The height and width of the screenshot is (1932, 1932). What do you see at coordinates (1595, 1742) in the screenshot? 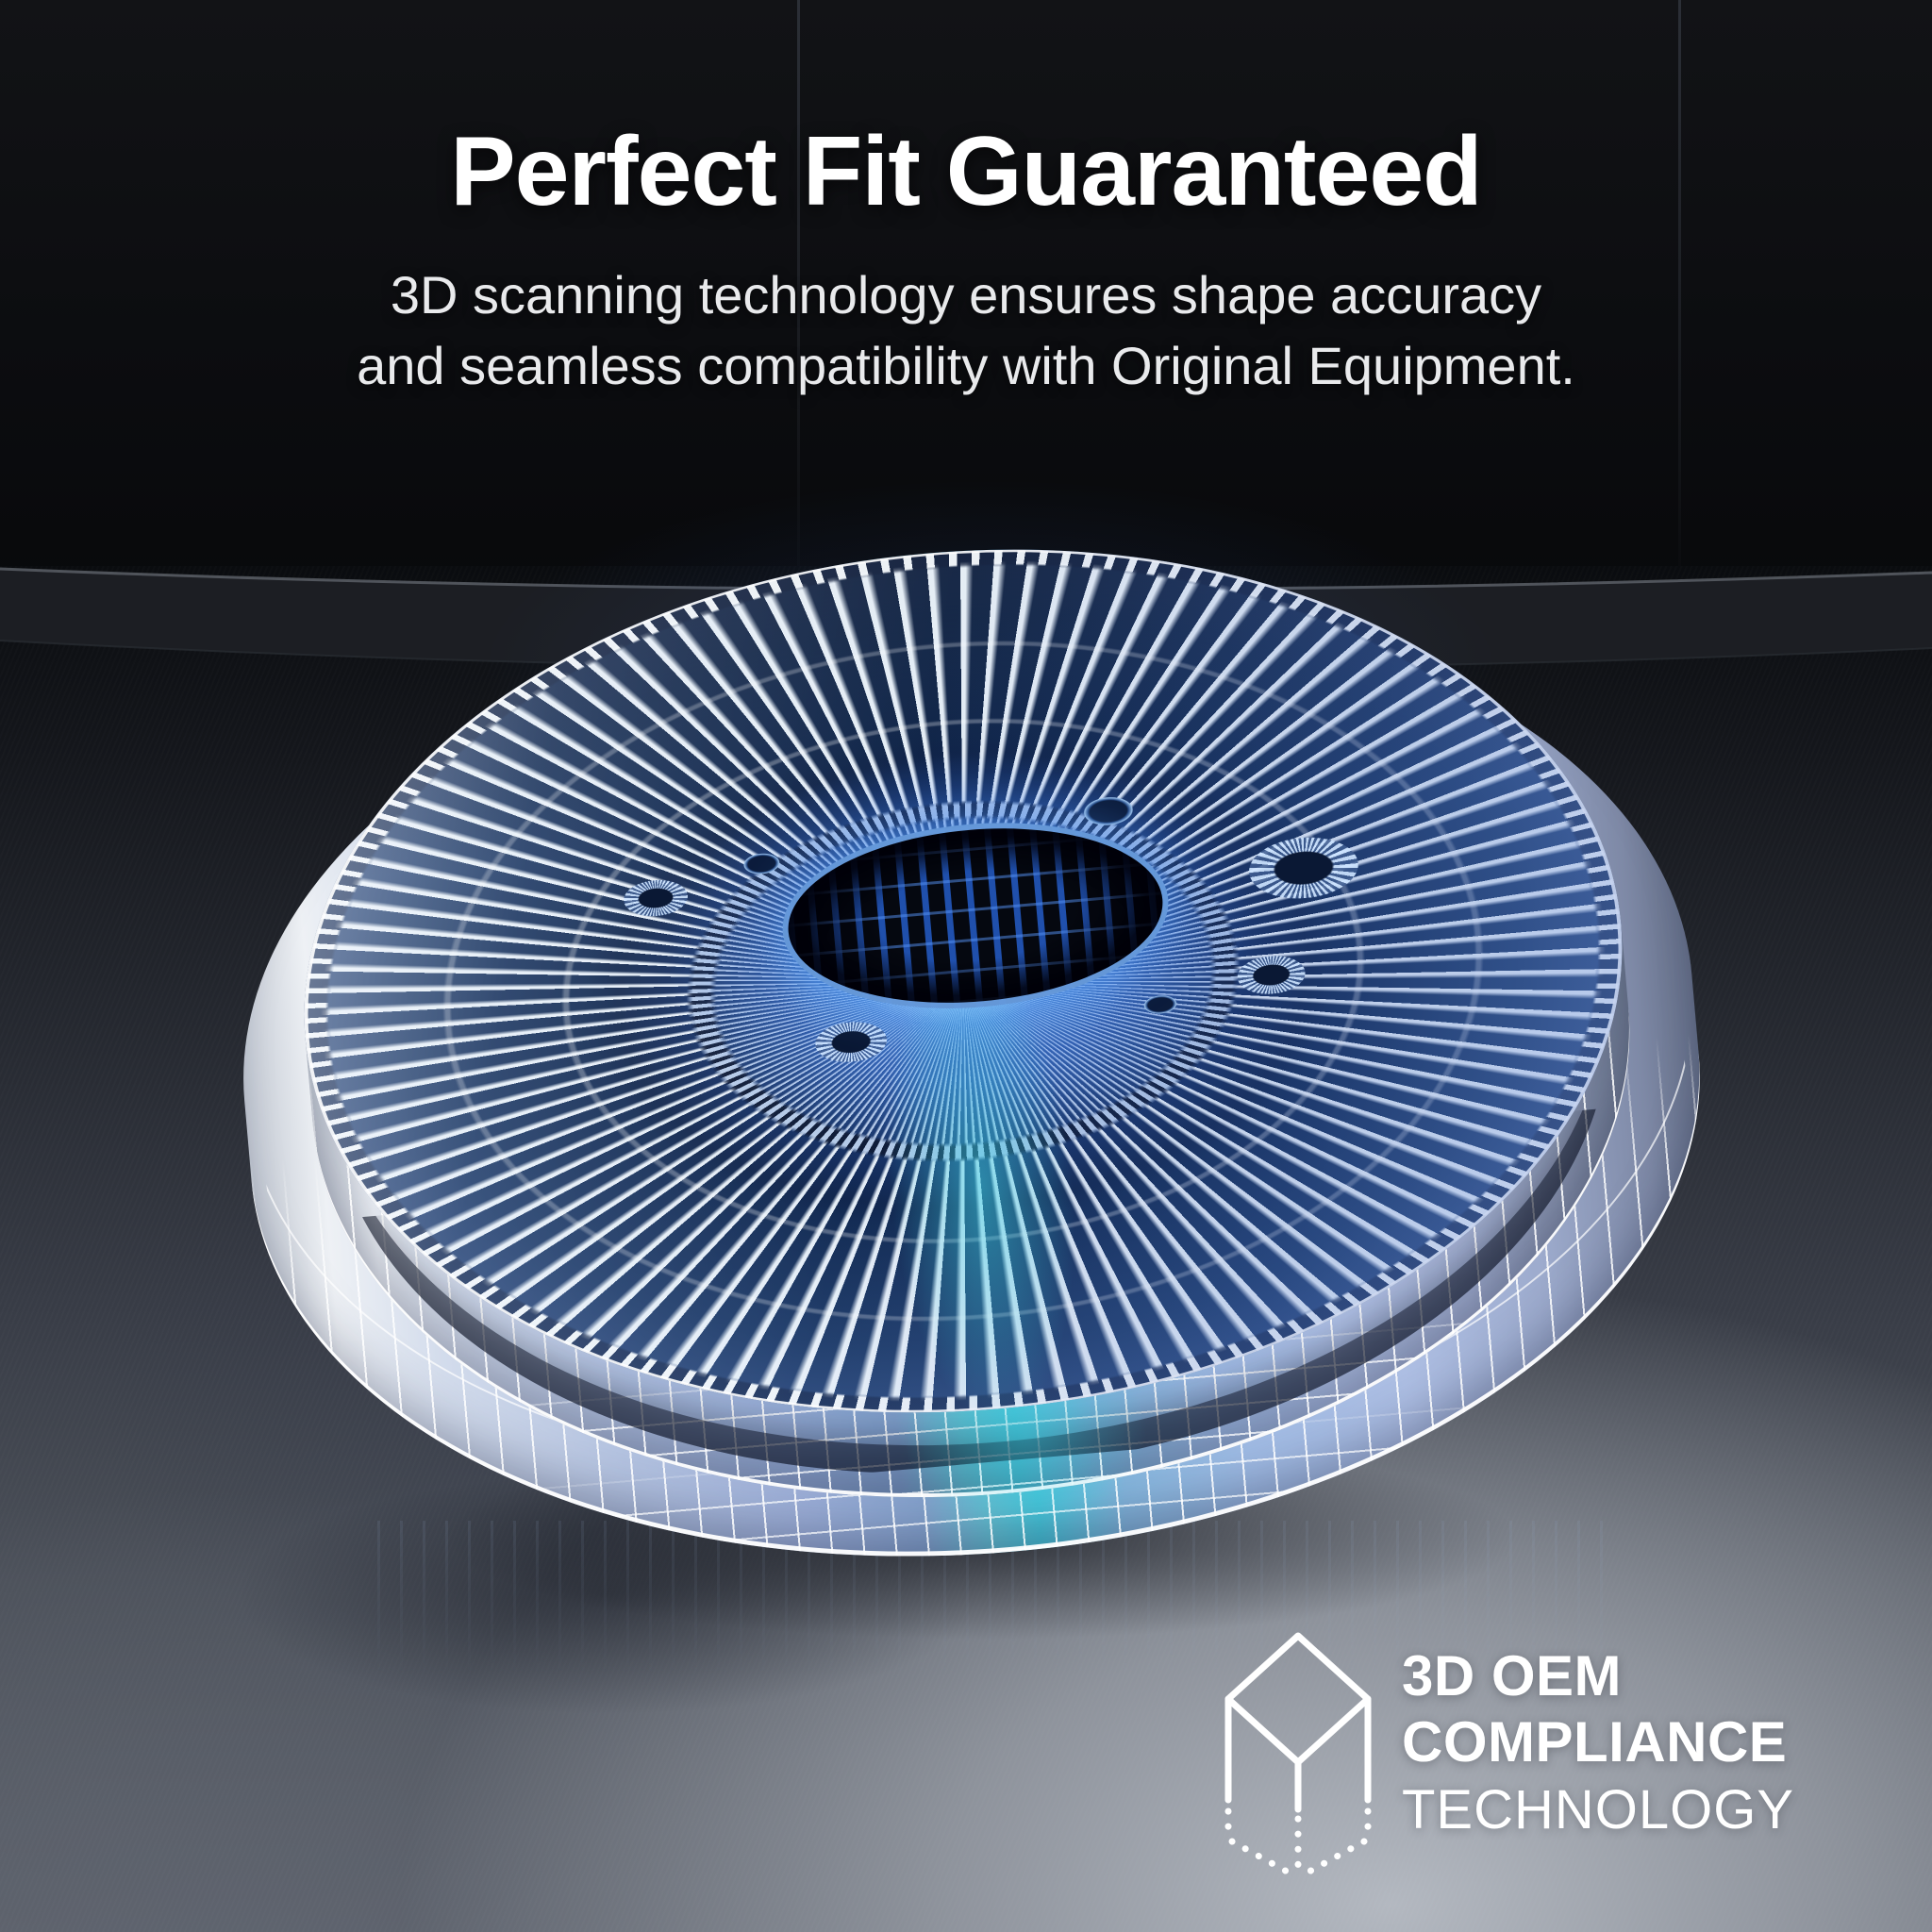
I see `badge-line-2: COMPLIANCE` at bounding box center [1595, 1742].